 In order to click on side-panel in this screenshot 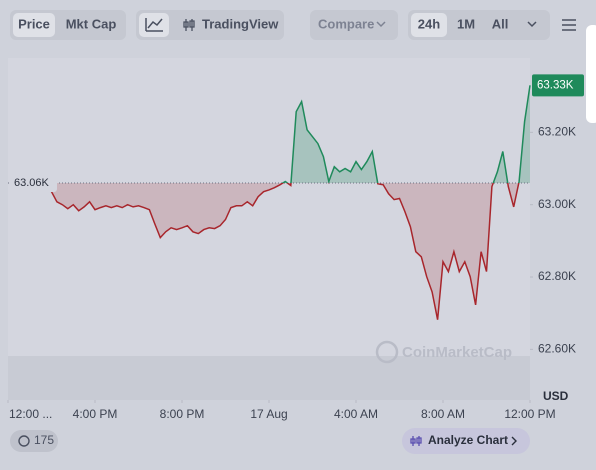, I will do `click(591, 74)`.